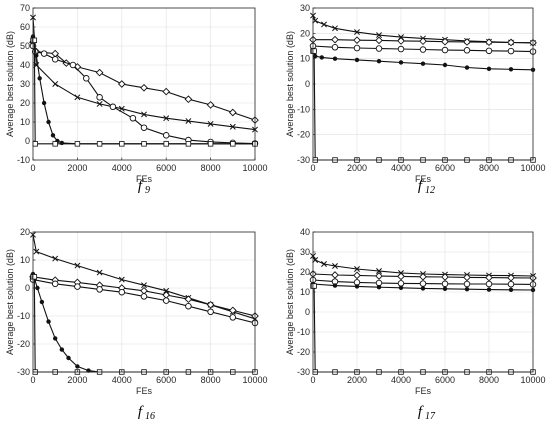 The width and height of the screenshot is (550, 446). Describe the element at coordinates (27, 288) in the screenshot. I see `y-tick-label: 0` at that location.